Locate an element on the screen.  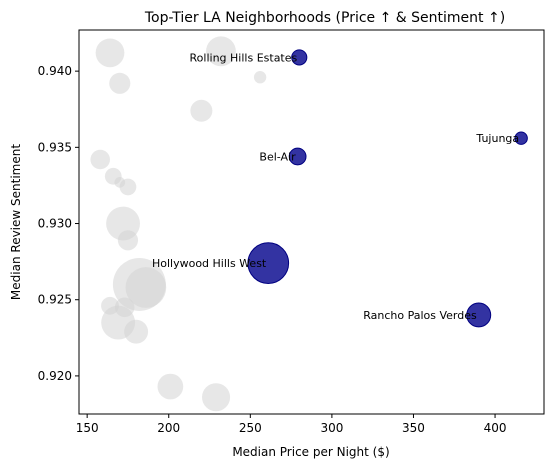
y-tick-label: 0.925 is located at coordinates (55, 300).